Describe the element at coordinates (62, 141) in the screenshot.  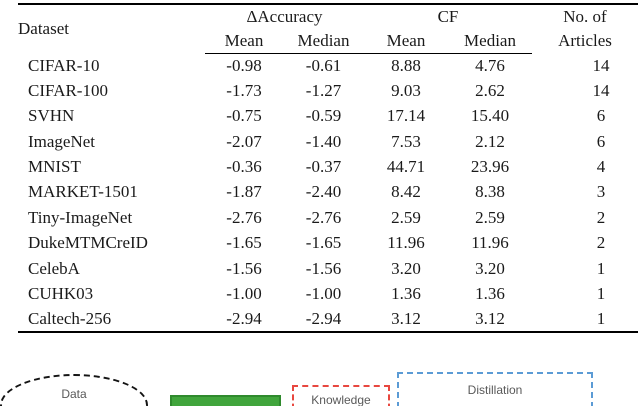
I see `cell-dataset: ImageNet` at that location.